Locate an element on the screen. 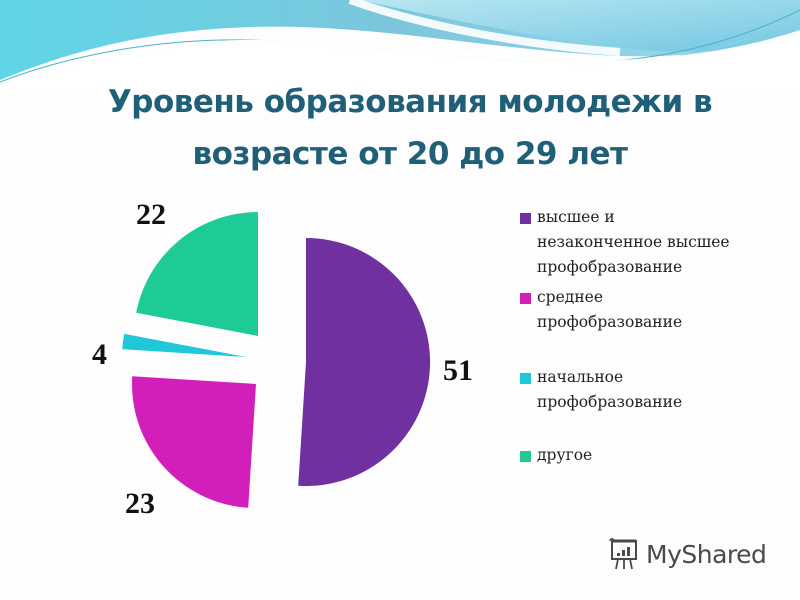 Image resolution: width=800 pixels, height=600 pixels. legend-swatch-magenta is located at coordinates (525, 298).